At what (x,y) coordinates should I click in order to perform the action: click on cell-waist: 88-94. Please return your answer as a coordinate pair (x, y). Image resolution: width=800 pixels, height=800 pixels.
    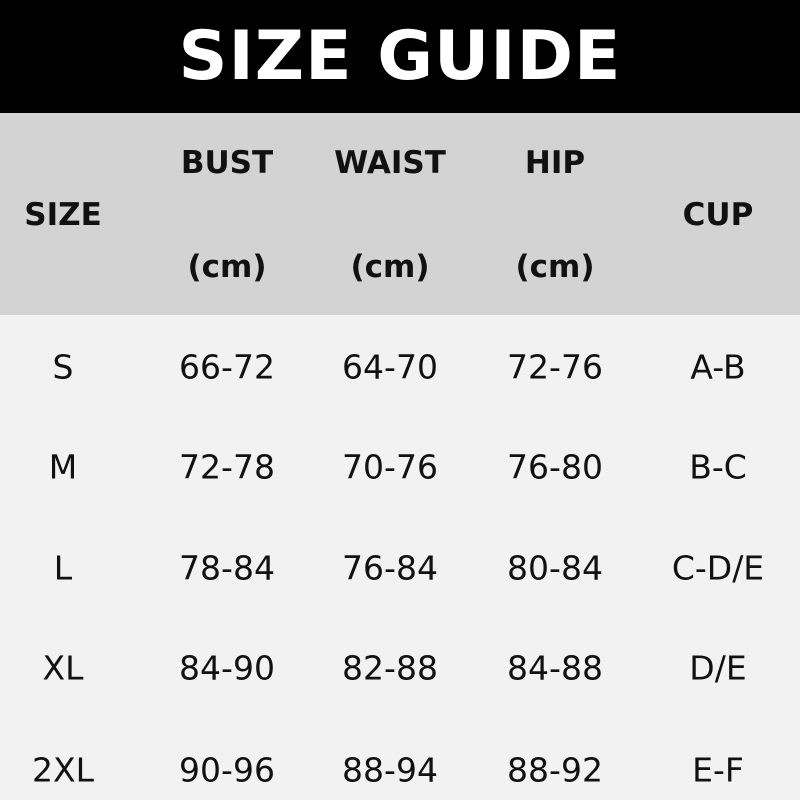
    Looking at the image, I should click on (390, 770).